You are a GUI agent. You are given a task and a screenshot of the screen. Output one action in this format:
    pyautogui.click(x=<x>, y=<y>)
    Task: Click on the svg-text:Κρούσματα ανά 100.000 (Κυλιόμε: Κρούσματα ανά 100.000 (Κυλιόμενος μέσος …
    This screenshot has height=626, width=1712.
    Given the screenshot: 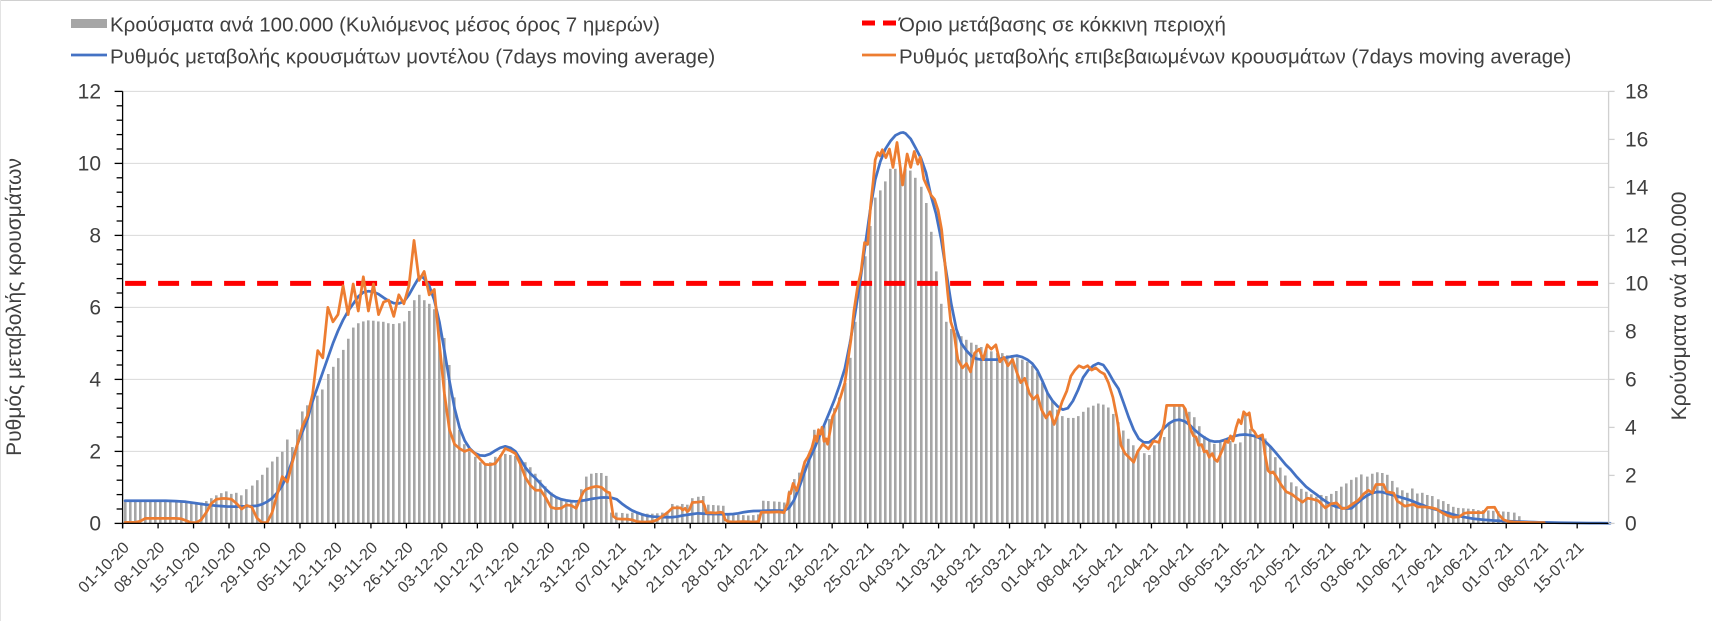 What is the action you would take?
    pyautogui.click(x=385, y=25)
    